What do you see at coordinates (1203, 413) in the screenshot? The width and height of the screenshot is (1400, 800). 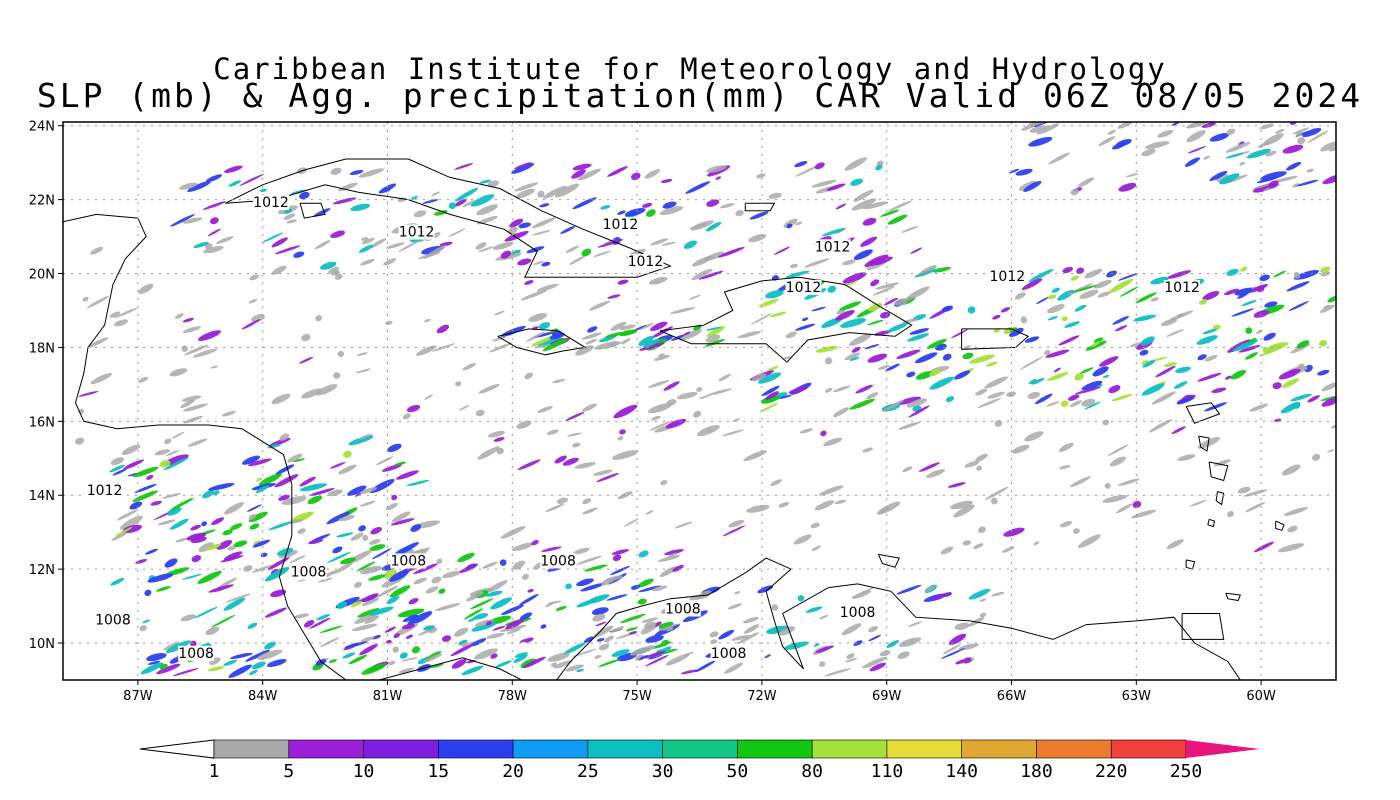 I see `coastline-guadeloupe` at bounding box center [1203, 413].